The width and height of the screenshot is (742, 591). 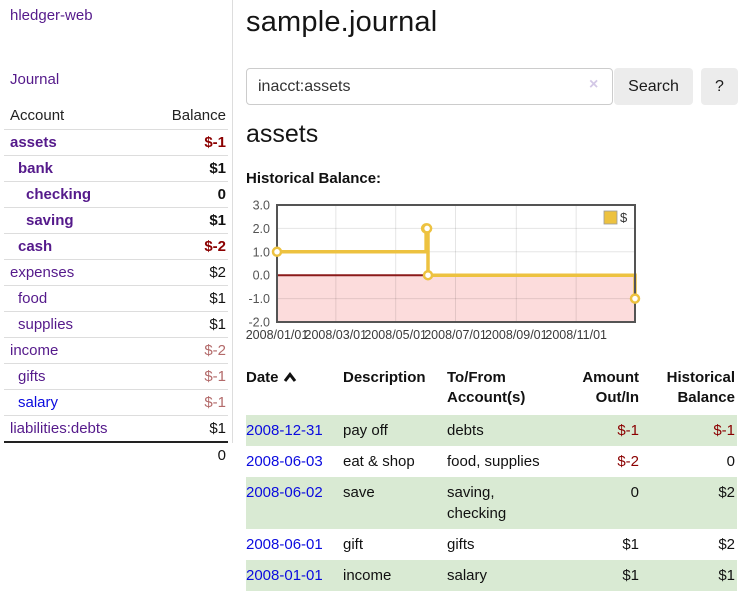 I want to click on negative-region, so click(x=456, y=298).